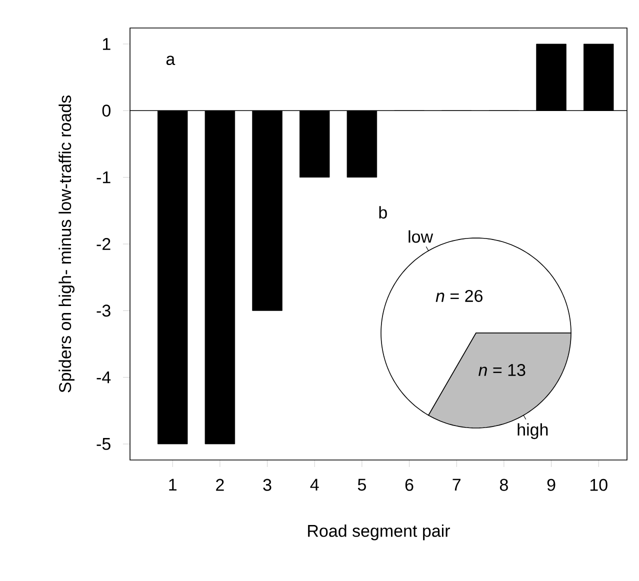 The image size is (639, 581). I want to click on y-tick-label: -5, so click(103, 444).